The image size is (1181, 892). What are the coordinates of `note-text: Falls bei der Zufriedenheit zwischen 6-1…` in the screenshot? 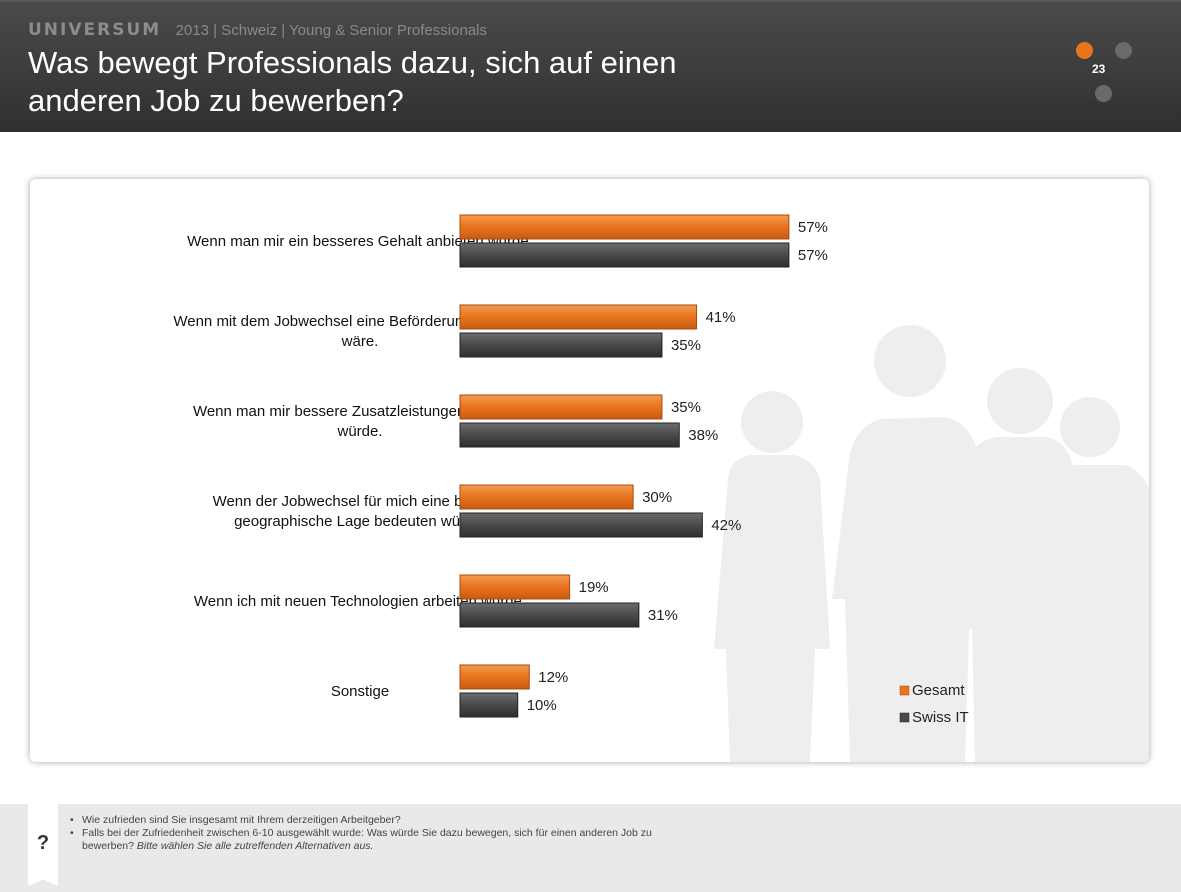 It's located at (367, 840).